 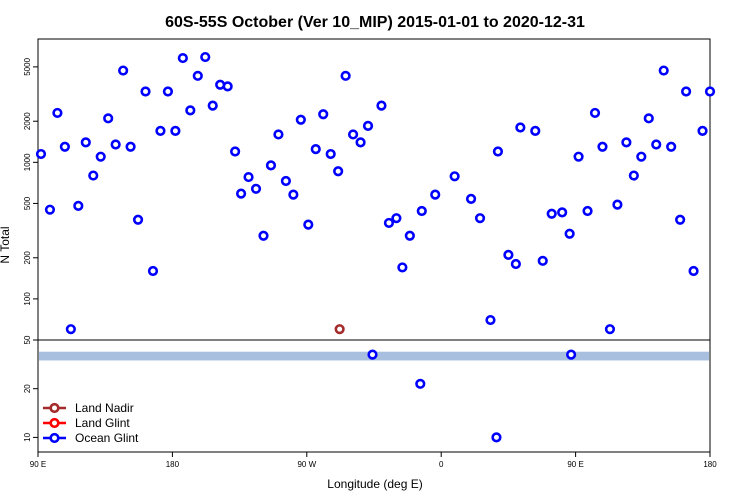 What do you see at coordinates (30, 413) in the screenshot?
I see `lower-y-axis: 10 20` at bounding box center [30, 413].